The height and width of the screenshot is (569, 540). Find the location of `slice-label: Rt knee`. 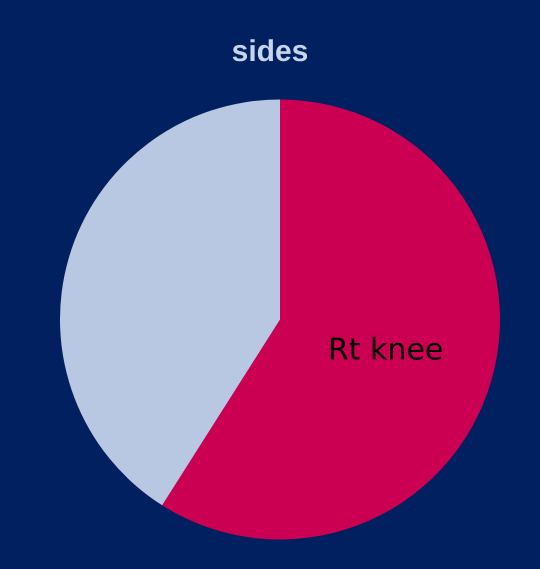

slice-label: Rt knee is located at coordinates (386, 350).